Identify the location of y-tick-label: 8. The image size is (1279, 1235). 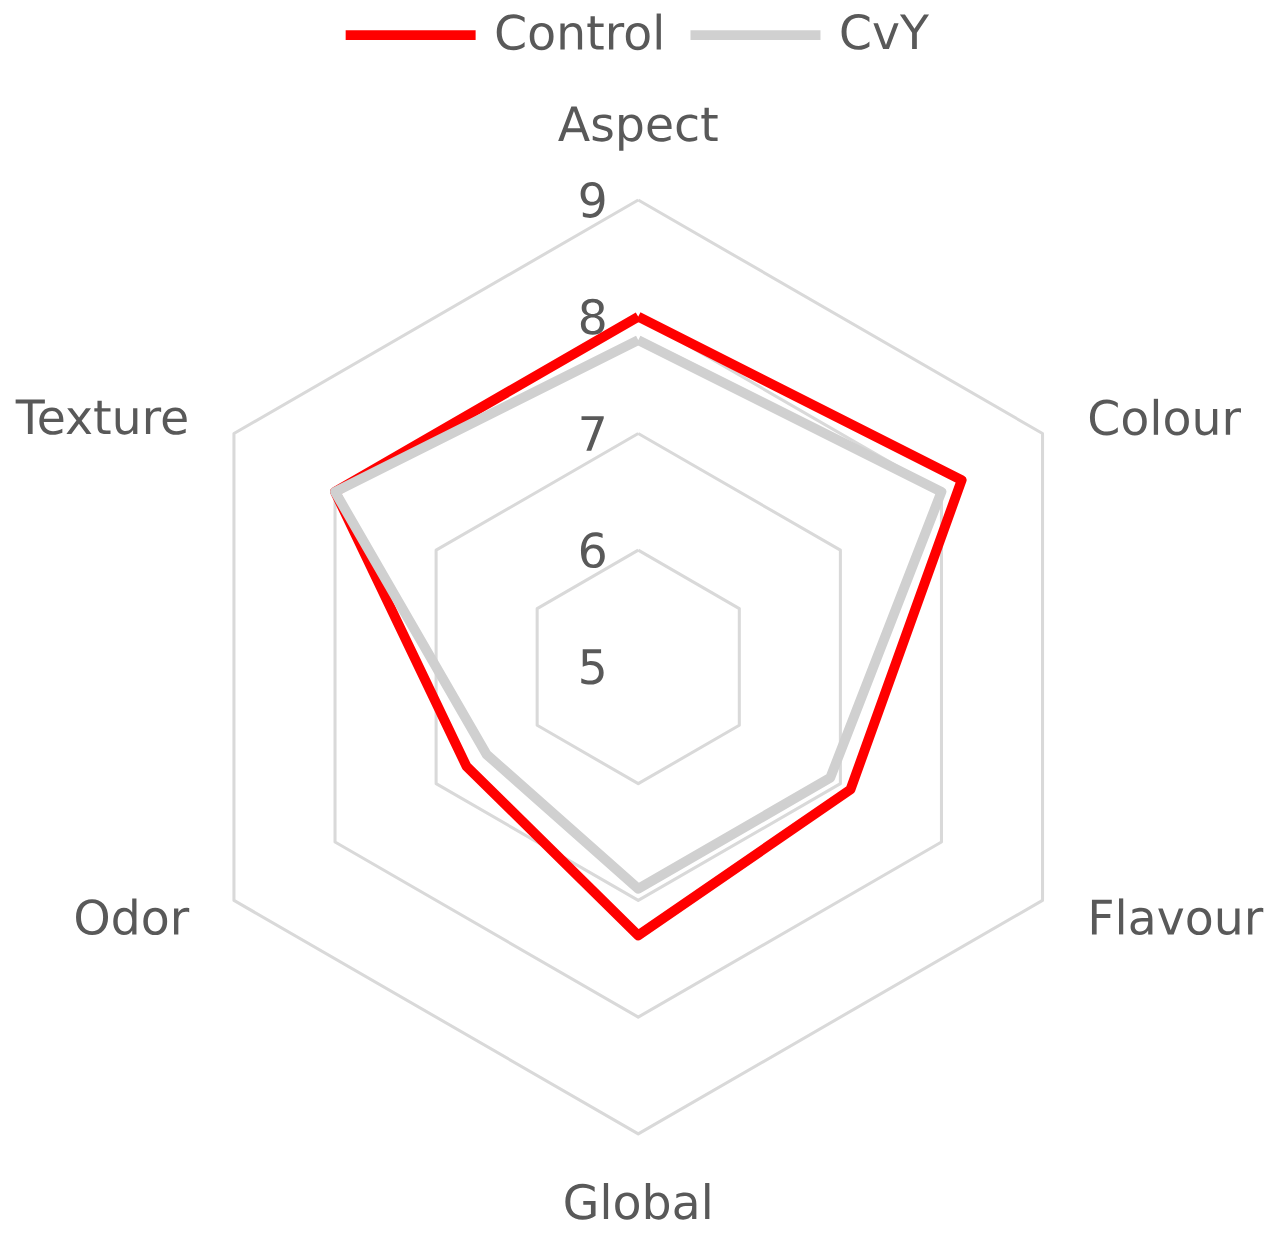
(592, 316).